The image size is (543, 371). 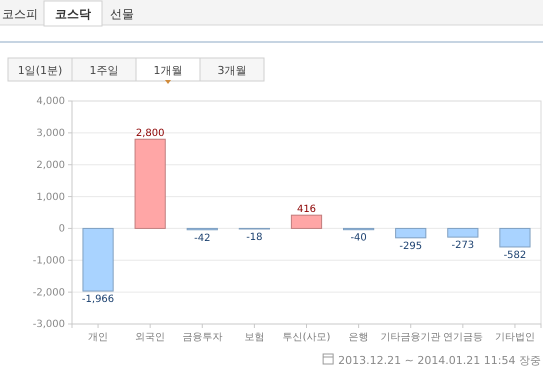 What do you see at coordinates (358, 337) in the screenshot?
I see `x-tick-label: 은행` at bounding box center [358, 337].